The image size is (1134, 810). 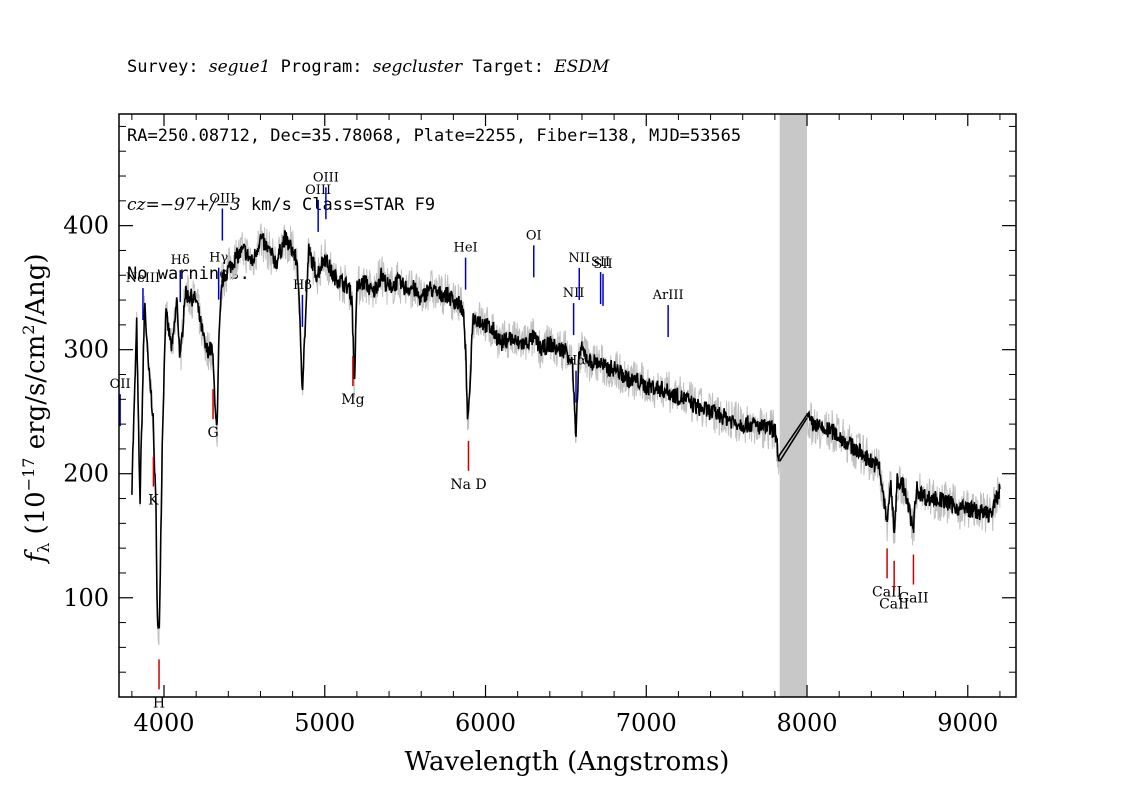 What do you see at coordinates (582, 67) in the screenshot?
I see `target-value: ESDM` at bounding box center [582, 67].